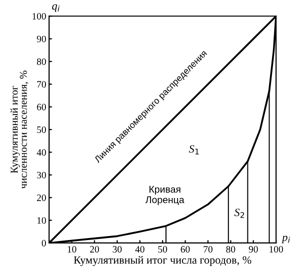 This screenshot has height=278, width=294. What do you see at coordinates (41, 84) in the screenshot?
I see `y-tick-label: 70` at bounding box center [41, 84].